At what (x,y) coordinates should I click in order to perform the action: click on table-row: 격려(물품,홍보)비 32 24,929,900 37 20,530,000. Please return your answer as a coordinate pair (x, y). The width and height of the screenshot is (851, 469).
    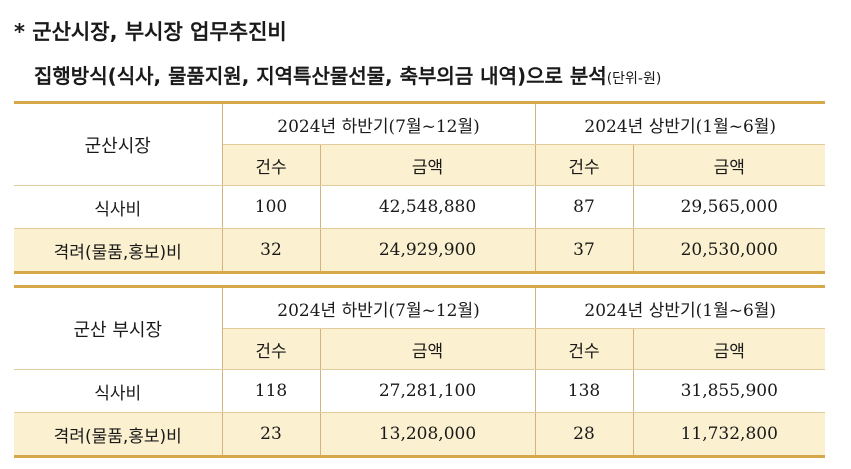
    Looking at the image, I should click on (419, 251).